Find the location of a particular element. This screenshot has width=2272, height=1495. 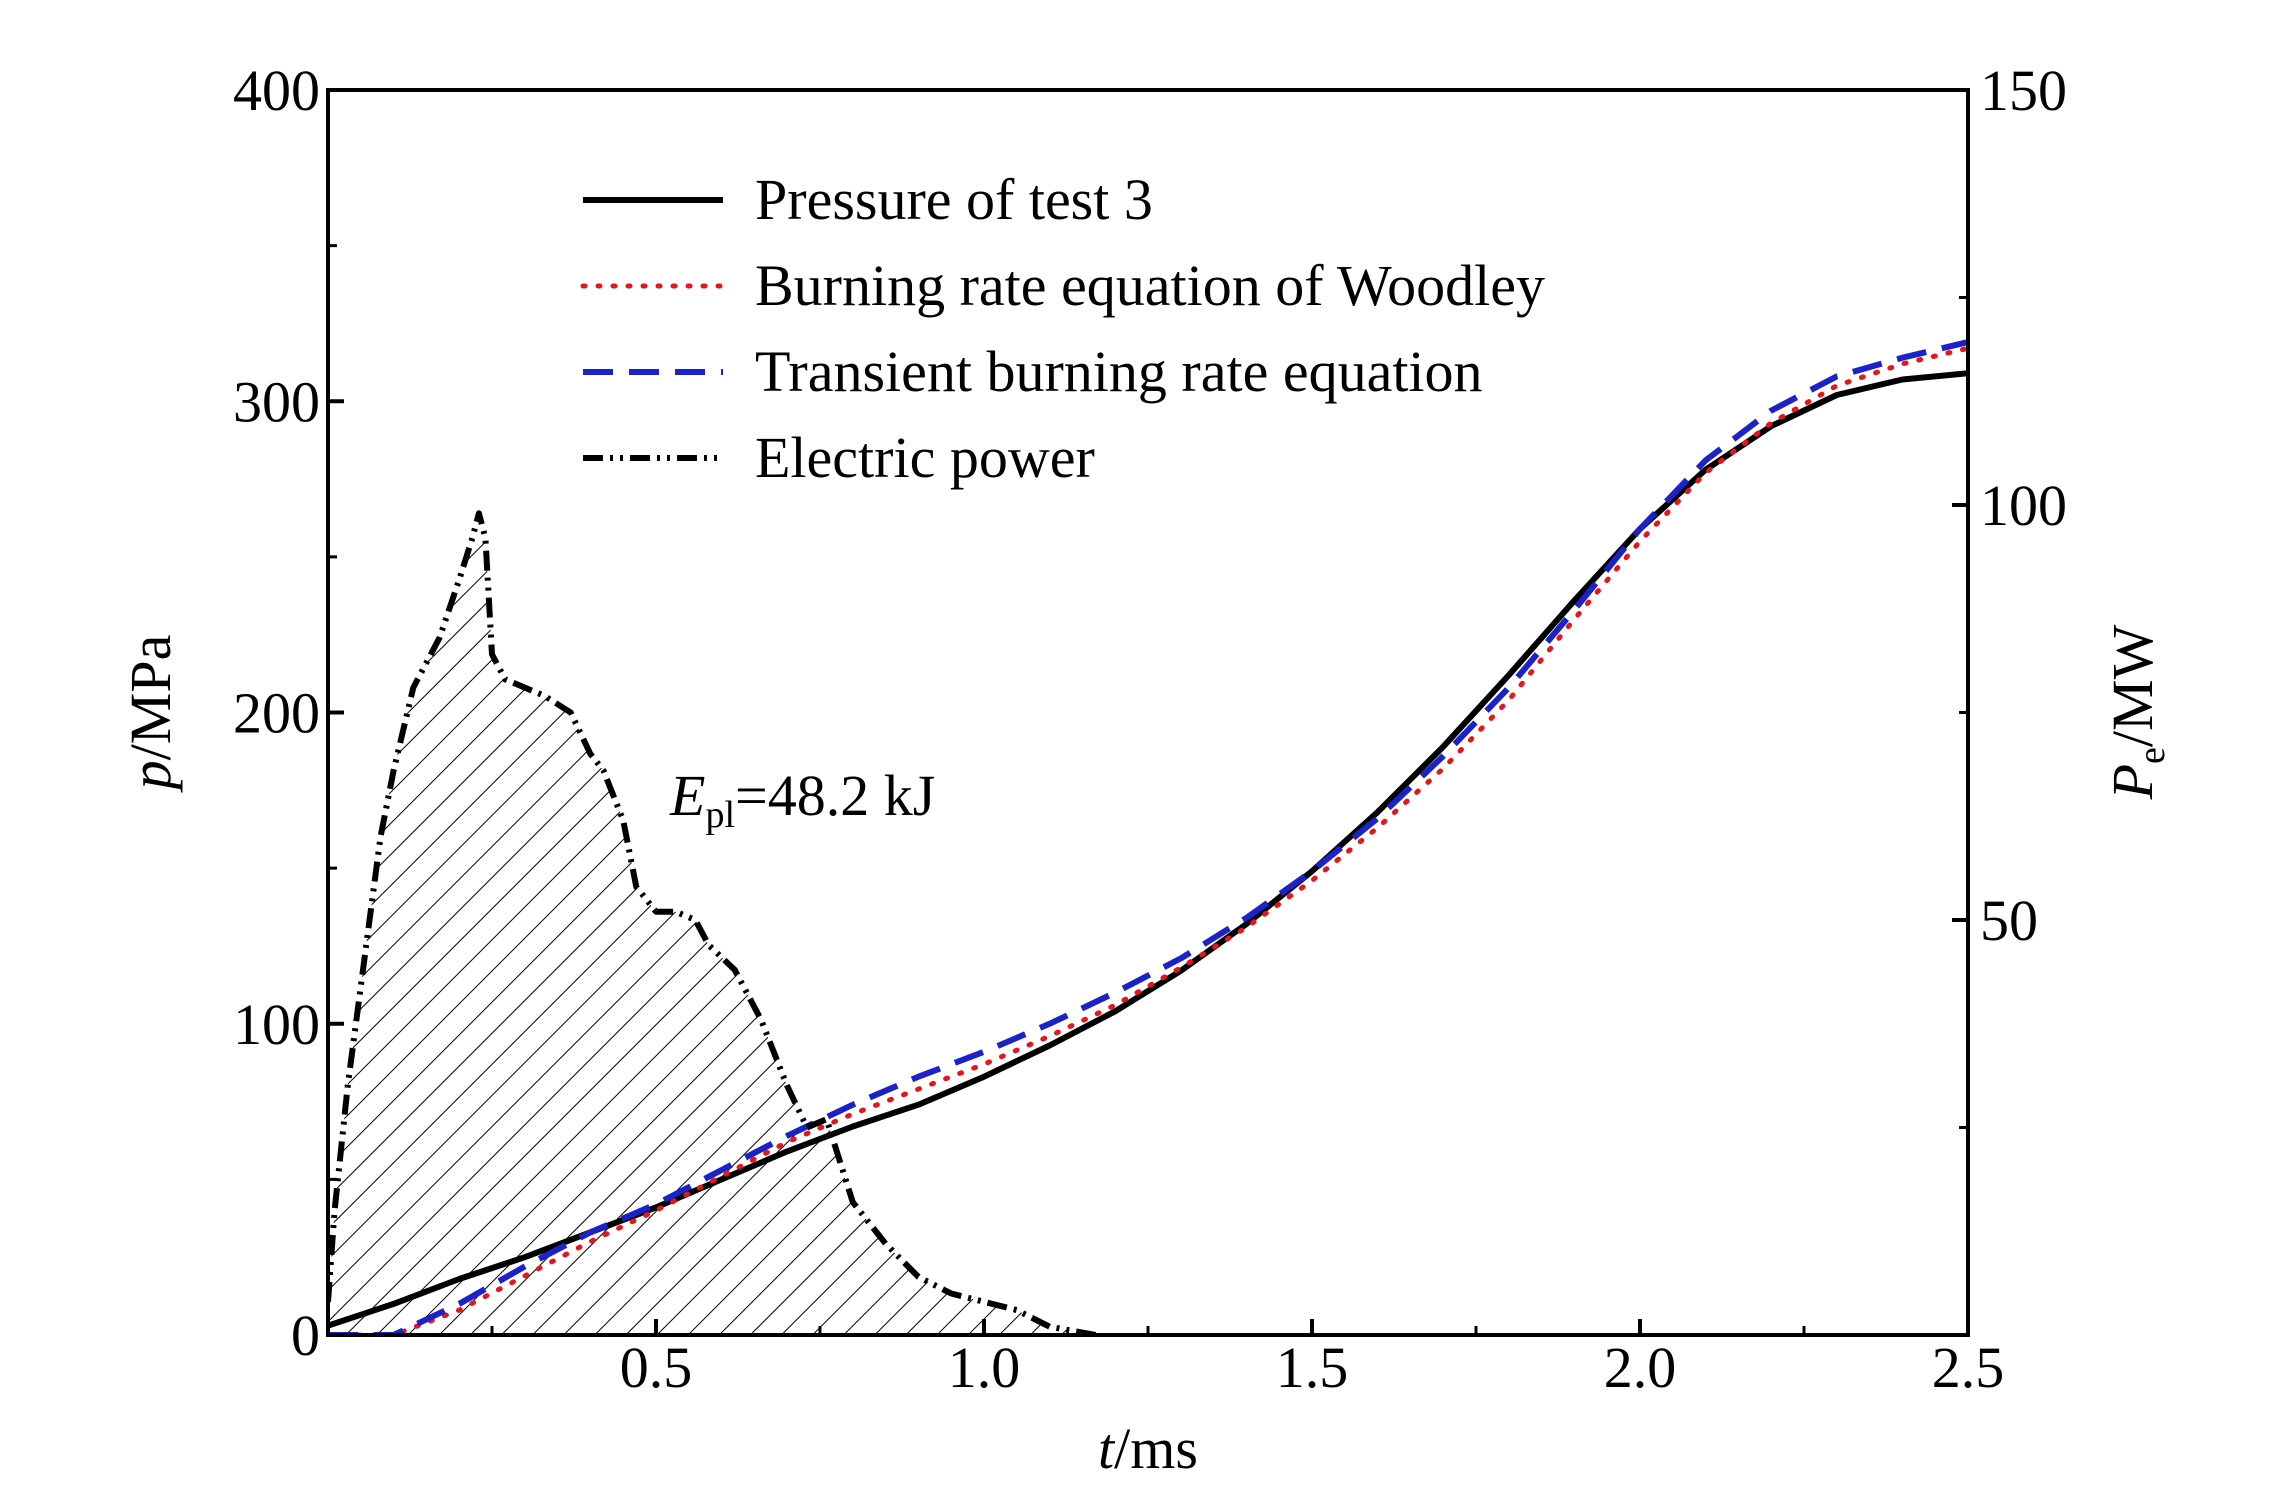

y-left-tick-label: 300 is located at coordinates (276, 401).